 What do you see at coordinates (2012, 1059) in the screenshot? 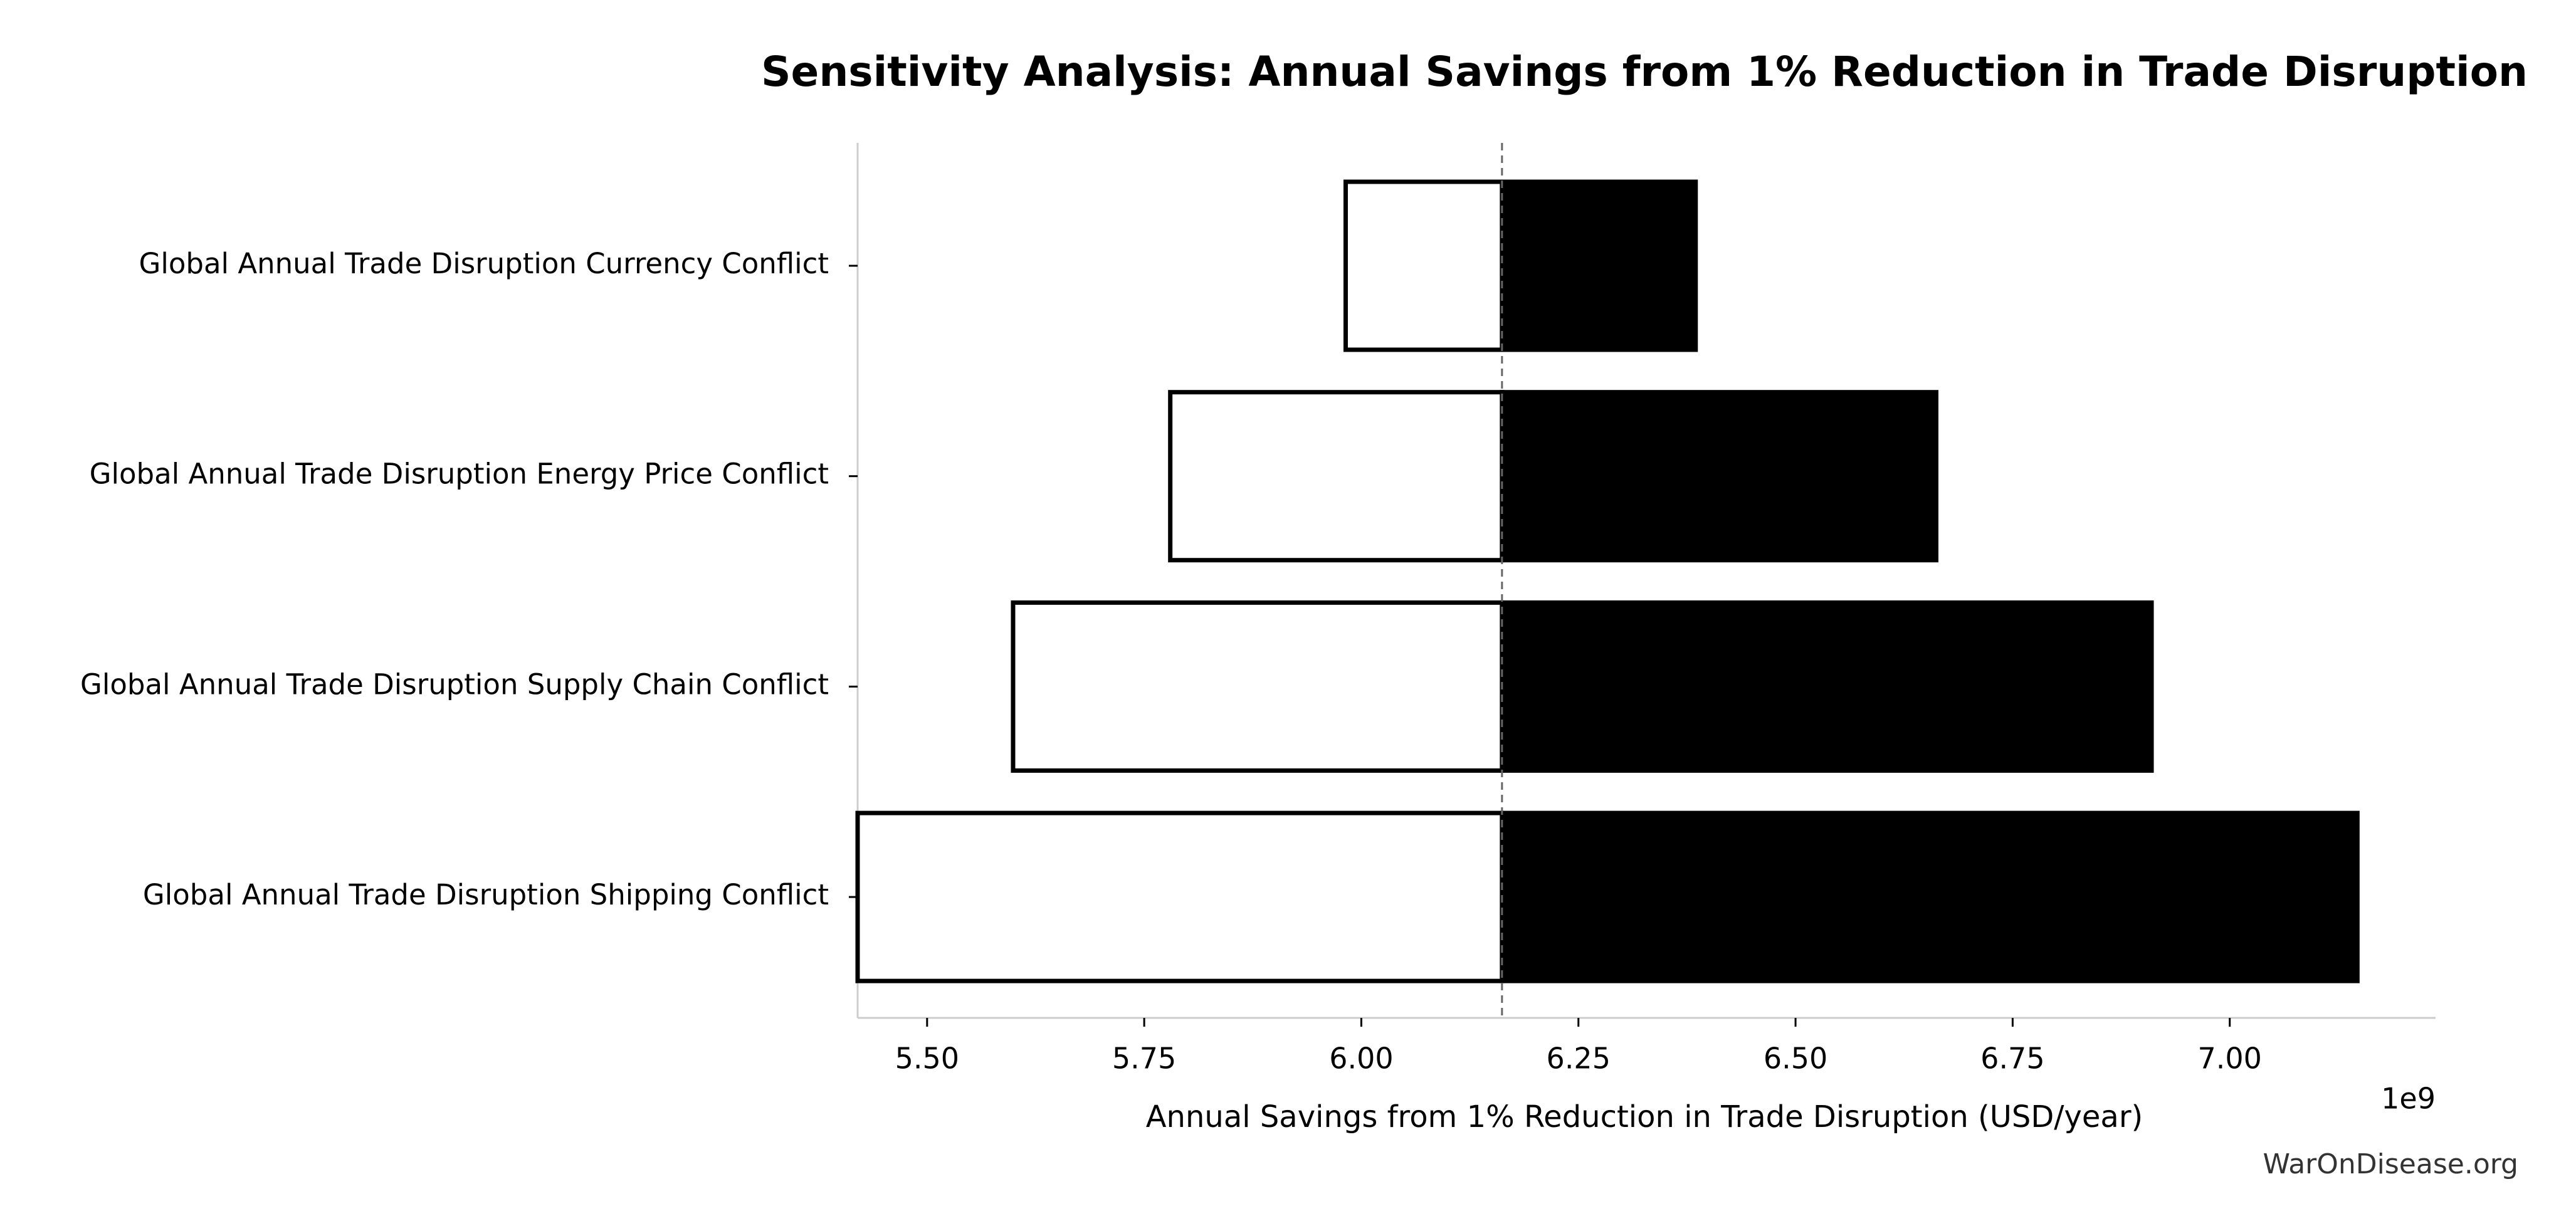
I see `x-tick-label: 6.75` at bounding box center [2012, 1059].